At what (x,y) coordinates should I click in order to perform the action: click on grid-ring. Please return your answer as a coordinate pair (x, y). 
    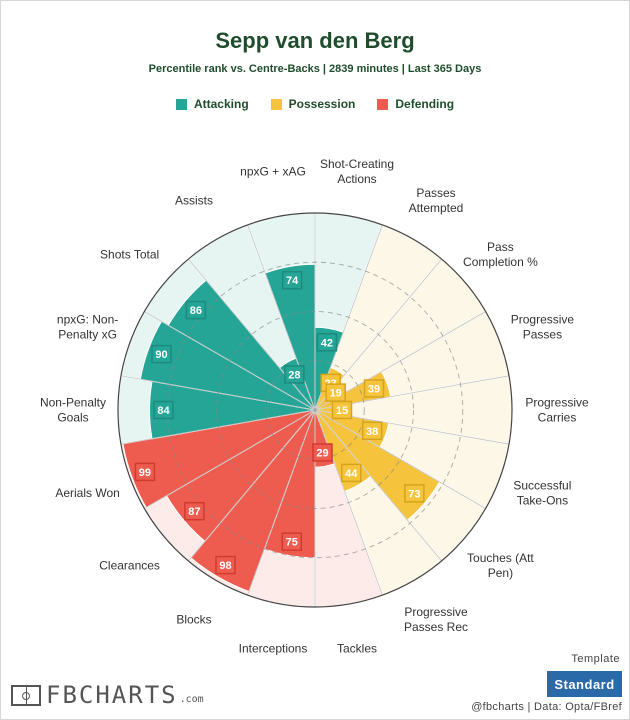
    Looking at the image, I should click on (315, 410).